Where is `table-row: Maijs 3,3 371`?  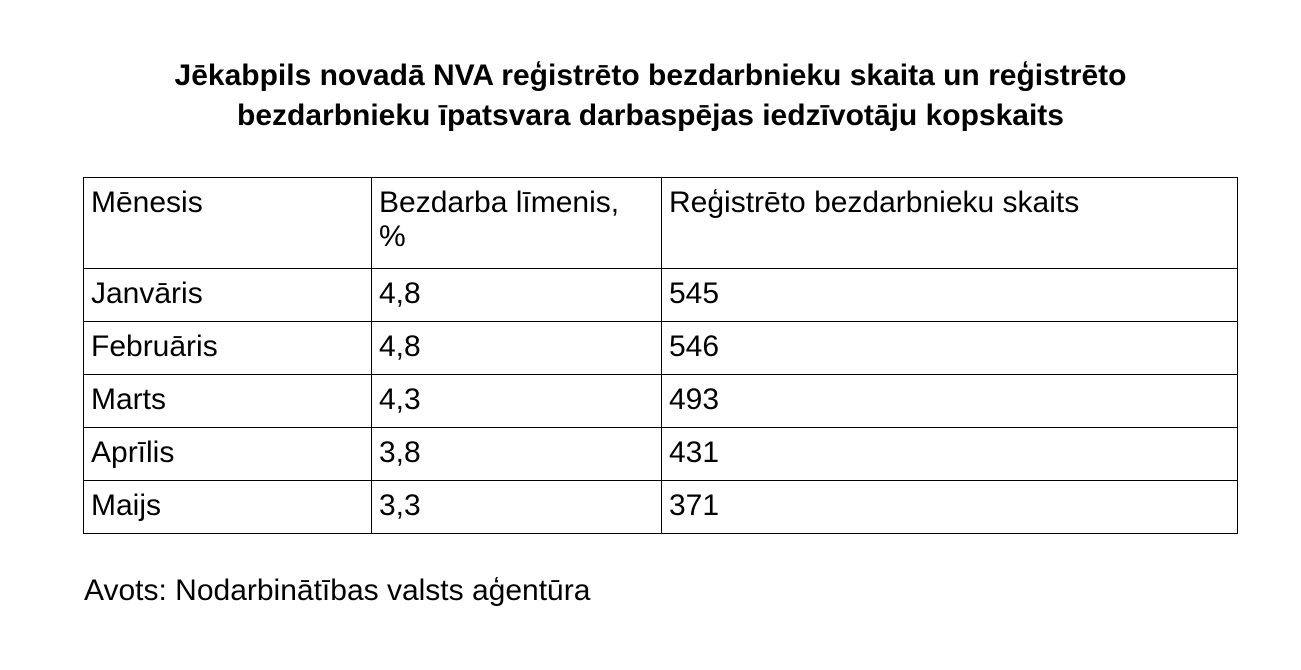
table-row: Maijs 3,3 371 is located at coordinates (660, 507).